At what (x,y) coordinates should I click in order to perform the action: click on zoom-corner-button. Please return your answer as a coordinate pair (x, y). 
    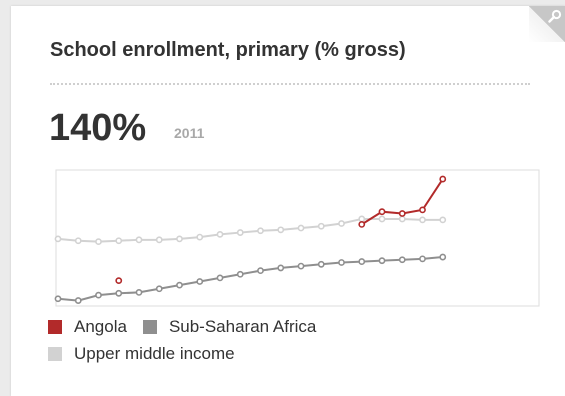
    Looking at the image, I should click on (547, 24).